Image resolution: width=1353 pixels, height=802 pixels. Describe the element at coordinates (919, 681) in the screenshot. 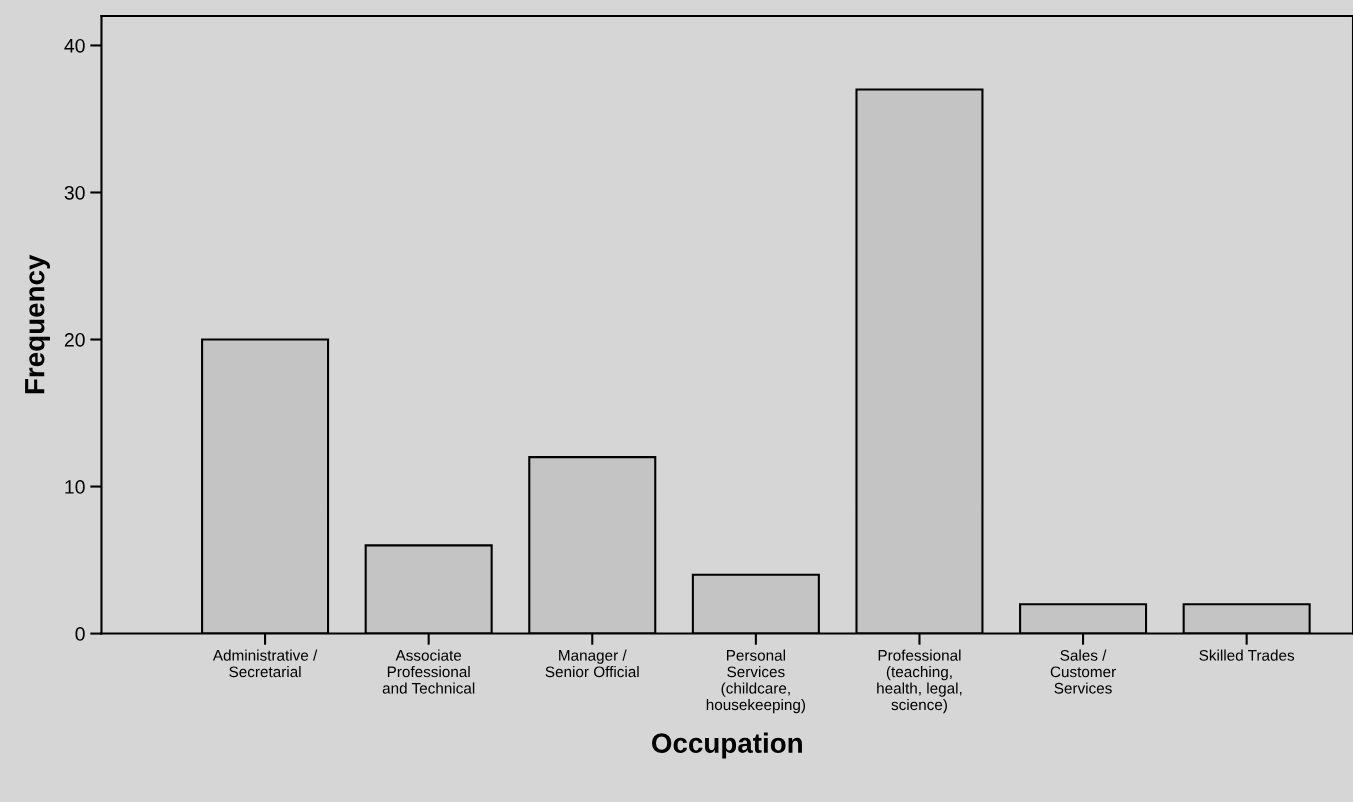

I see `x-tick-label: Professional (teaching, health, legal, science)` at that location.